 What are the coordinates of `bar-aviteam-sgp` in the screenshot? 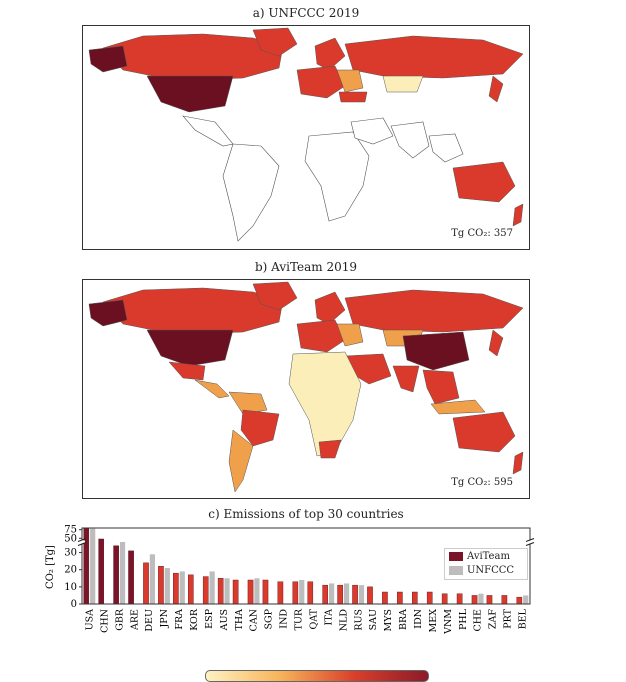 It's located at (265, 592).